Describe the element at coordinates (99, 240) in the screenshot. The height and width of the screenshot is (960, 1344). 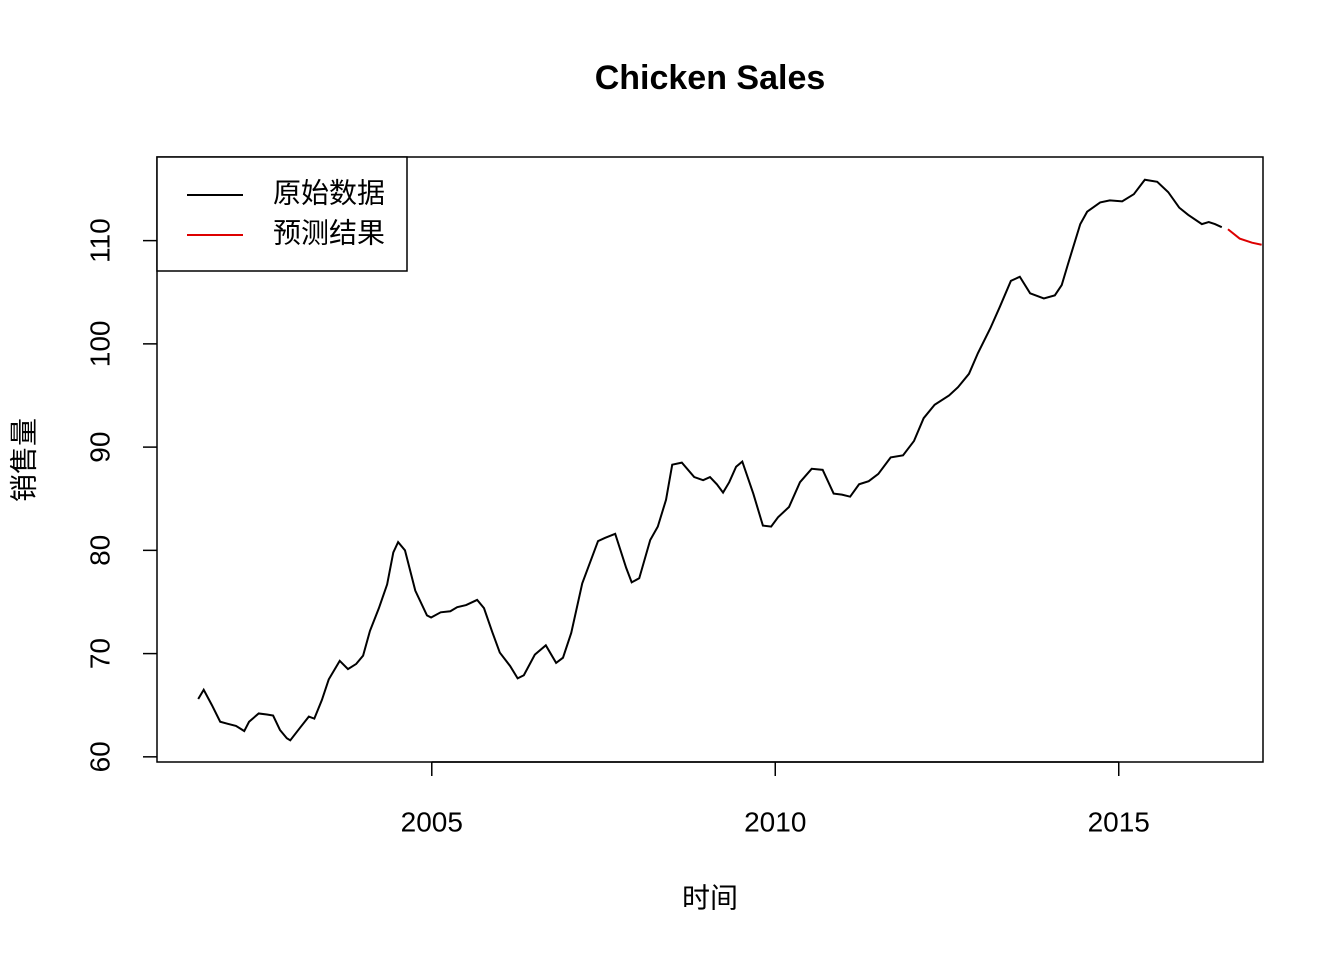
I see `y-tick-label: 110` at that location.